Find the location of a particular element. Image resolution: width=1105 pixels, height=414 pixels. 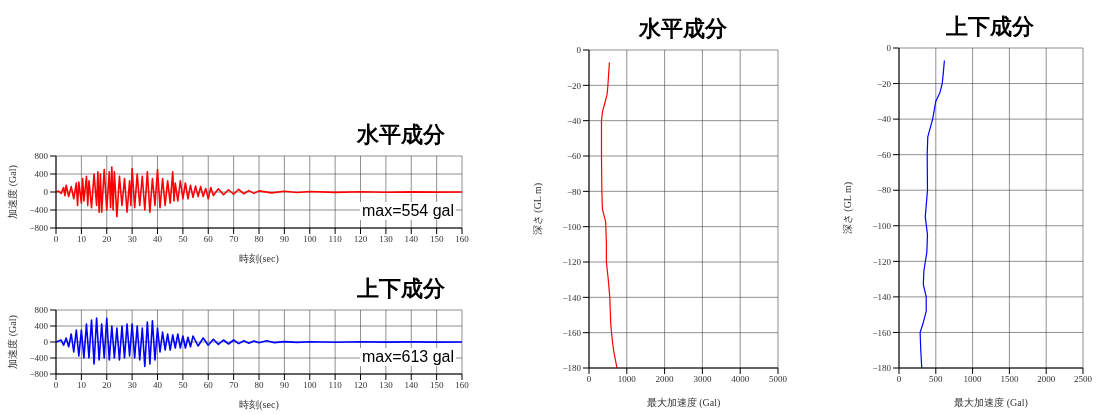

x-tick-label: 4000 is located at coordinates (740, 379).